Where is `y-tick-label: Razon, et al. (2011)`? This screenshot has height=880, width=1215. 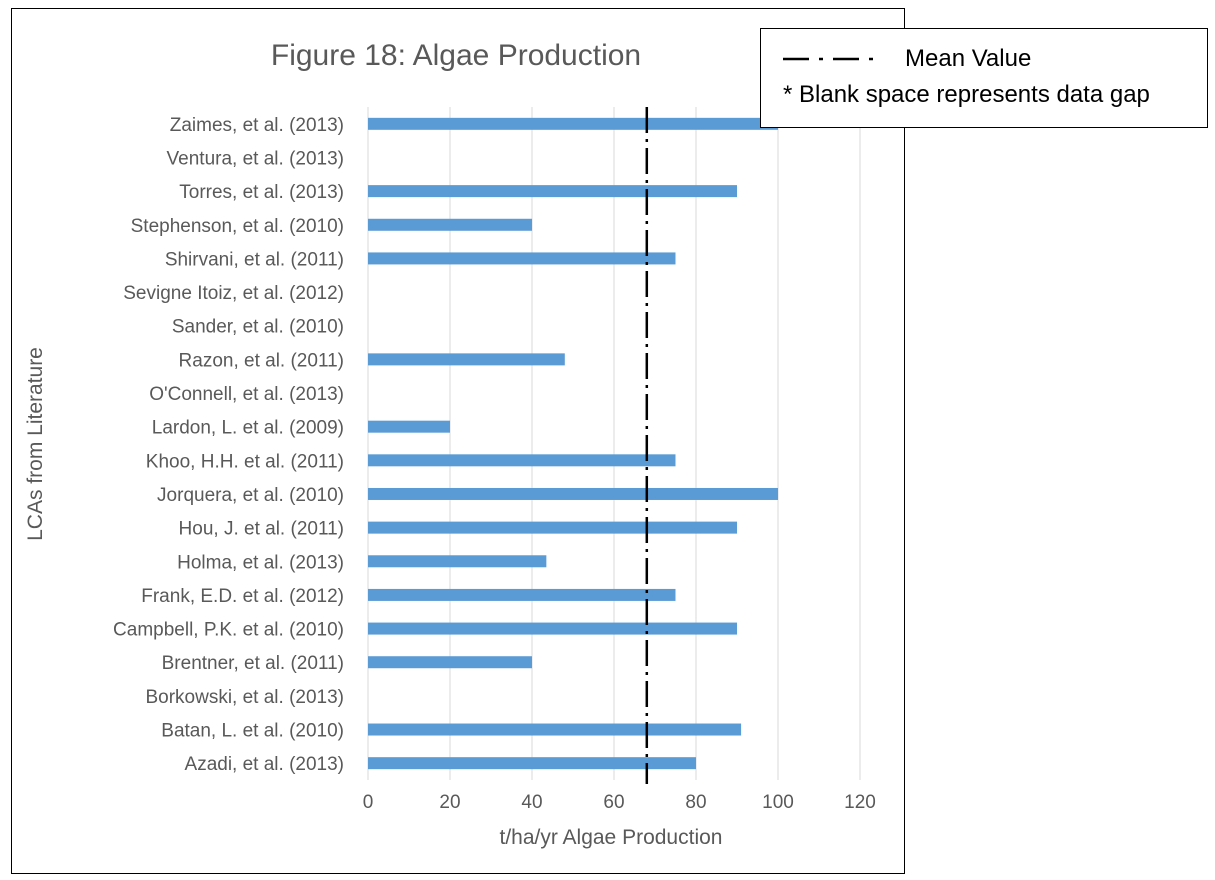 y-tick-label: Razon, et al. (2011) is located at coordinates (261, 360).